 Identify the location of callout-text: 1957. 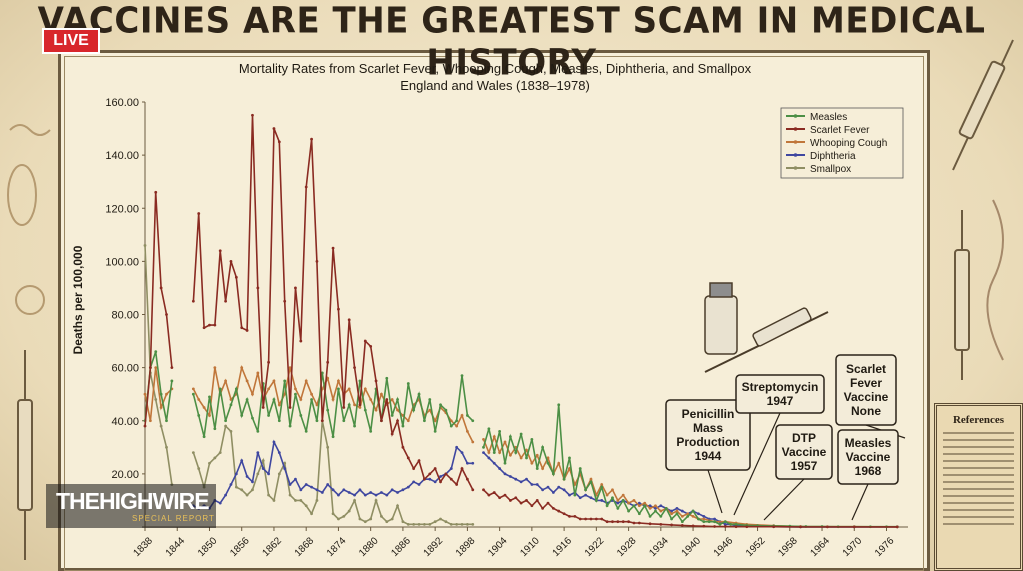
(804, 466).